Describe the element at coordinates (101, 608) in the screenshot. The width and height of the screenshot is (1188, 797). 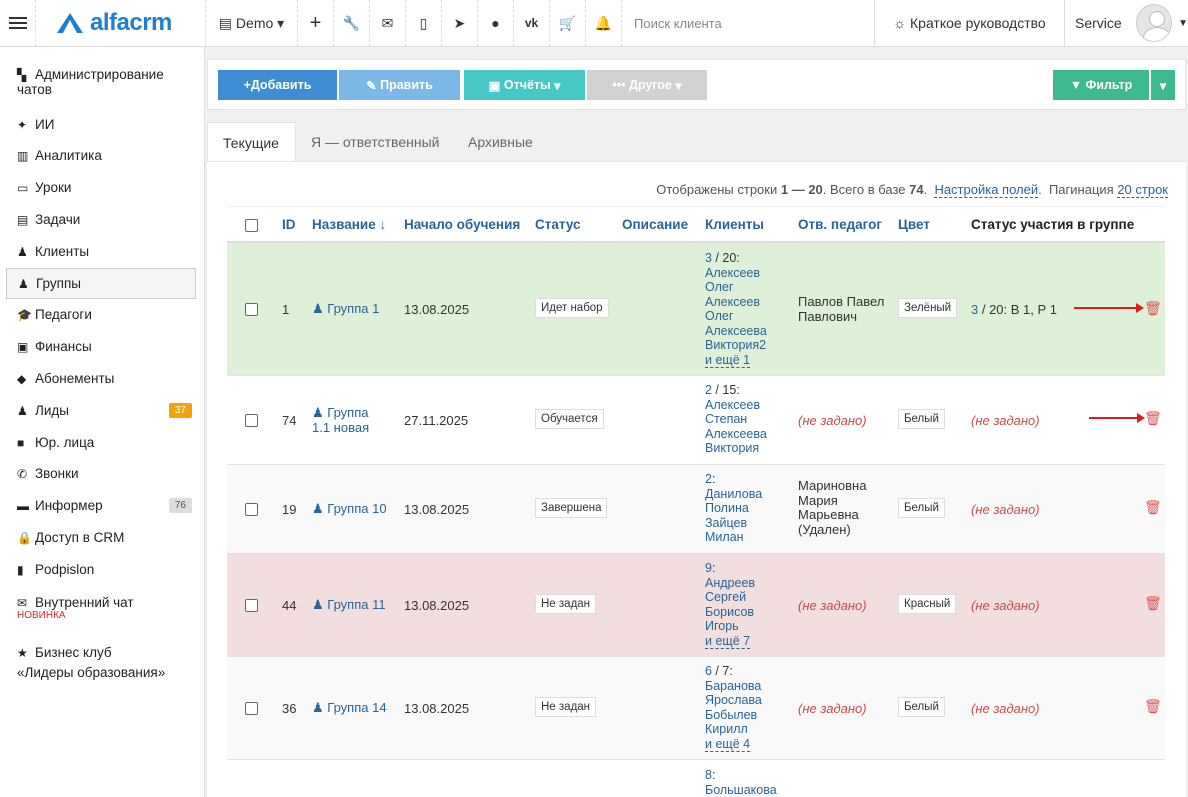
I see `sidebar-item-internal-chat: ✉ Внутренний чат НОВИНКА` at that location.